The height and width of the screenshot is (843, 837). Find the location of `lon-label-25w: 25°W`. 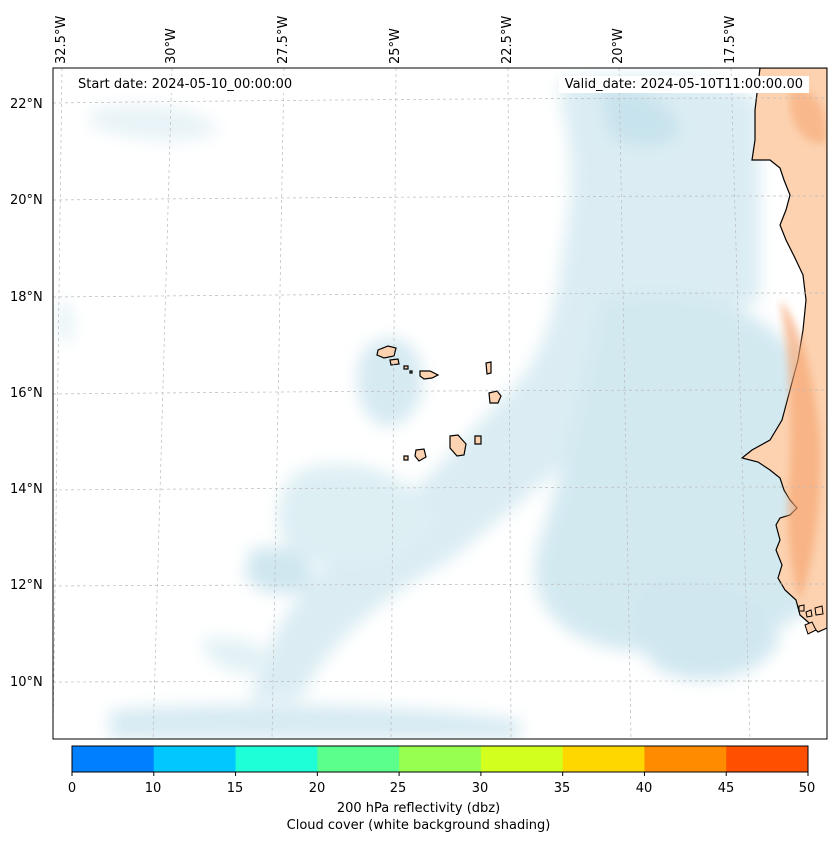

lon-label-25w: 25°W is located at coordinates (395, 46).